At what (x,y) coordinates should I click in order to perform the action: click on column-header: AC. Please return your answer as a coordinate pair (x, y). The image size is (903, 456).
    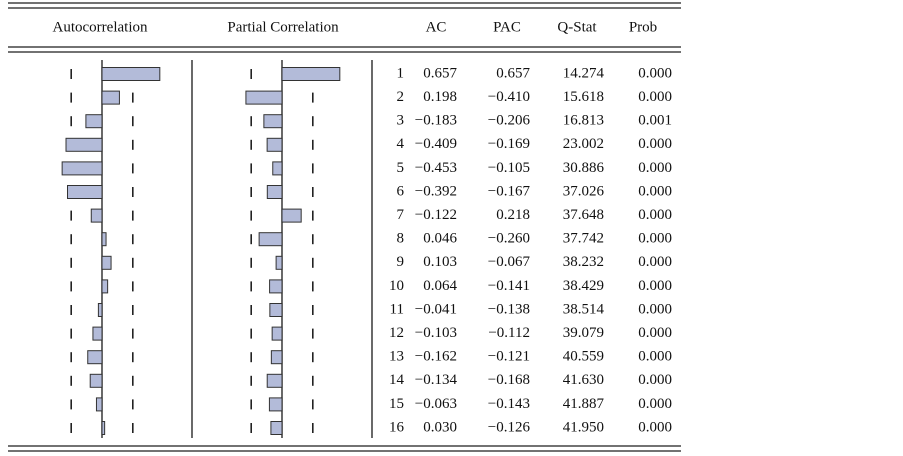
    Looking at the image, I should click on (436, 27).